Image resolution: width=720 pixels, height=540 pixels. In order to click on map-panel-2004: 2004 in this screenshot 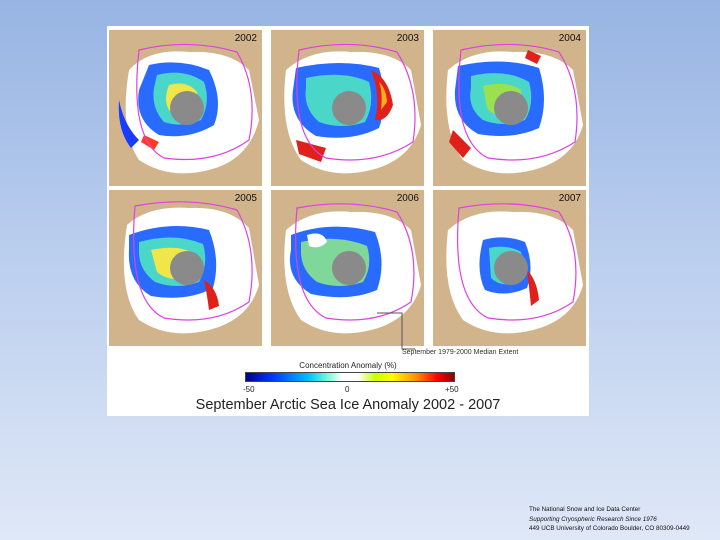, I will do `click(509, 108)`.